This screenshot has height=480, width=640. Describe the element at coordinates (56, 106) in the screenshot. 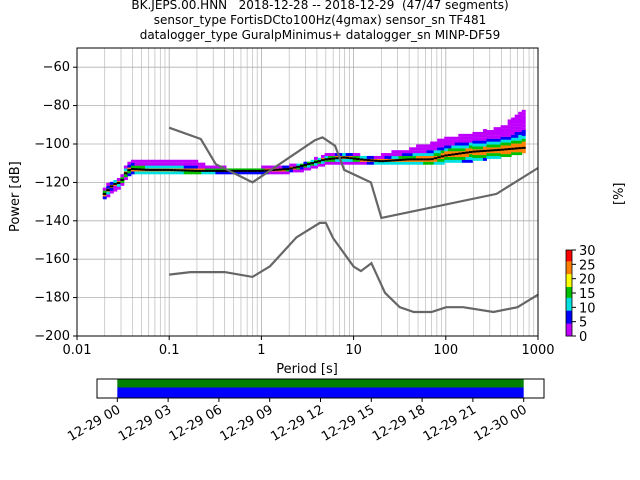

I see `y-tick-label: −80` at that location.